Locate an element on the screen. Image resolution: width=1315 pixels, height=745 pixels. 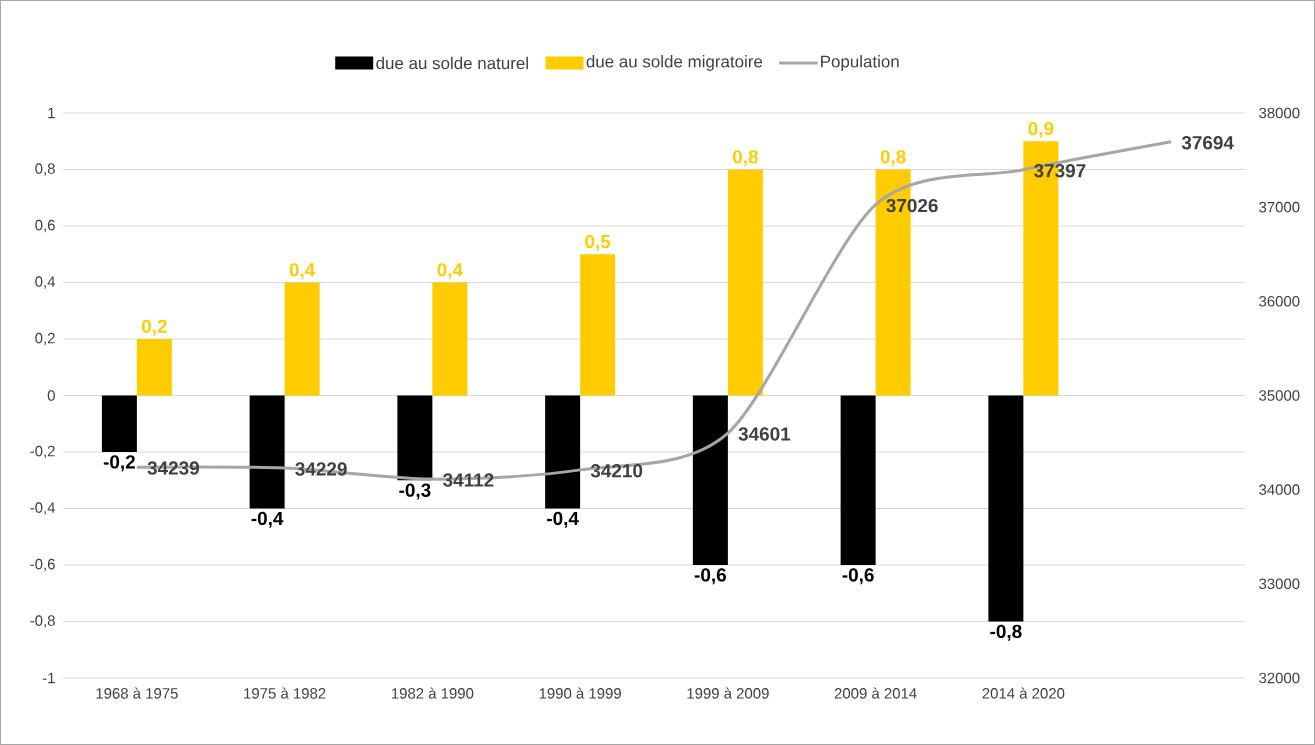
data-label: -0,2 is located at coordinates (119, 463).